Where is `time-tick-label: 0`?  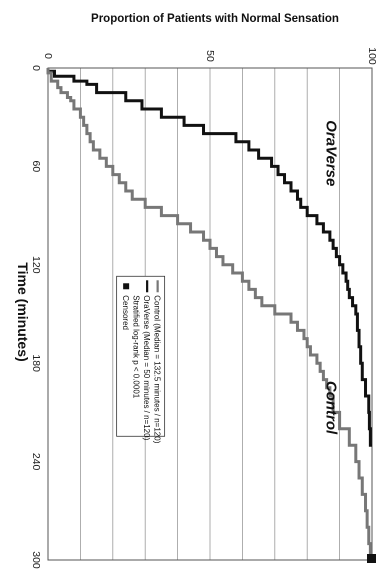
time-tick-label: 0 is located at coordinates (36, 68).